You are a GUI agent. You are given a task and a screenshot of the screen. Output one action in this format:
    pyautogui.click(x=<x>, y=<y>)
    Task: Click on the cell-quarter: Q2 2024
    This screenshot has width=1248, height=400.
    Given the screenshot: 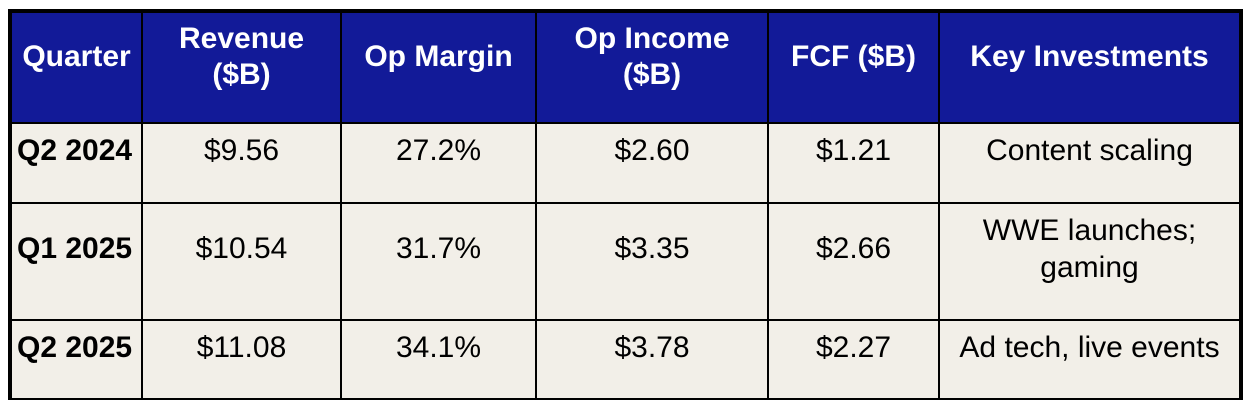 What is the action you would take?
    pyautogui.click(x=76, y=163)
    